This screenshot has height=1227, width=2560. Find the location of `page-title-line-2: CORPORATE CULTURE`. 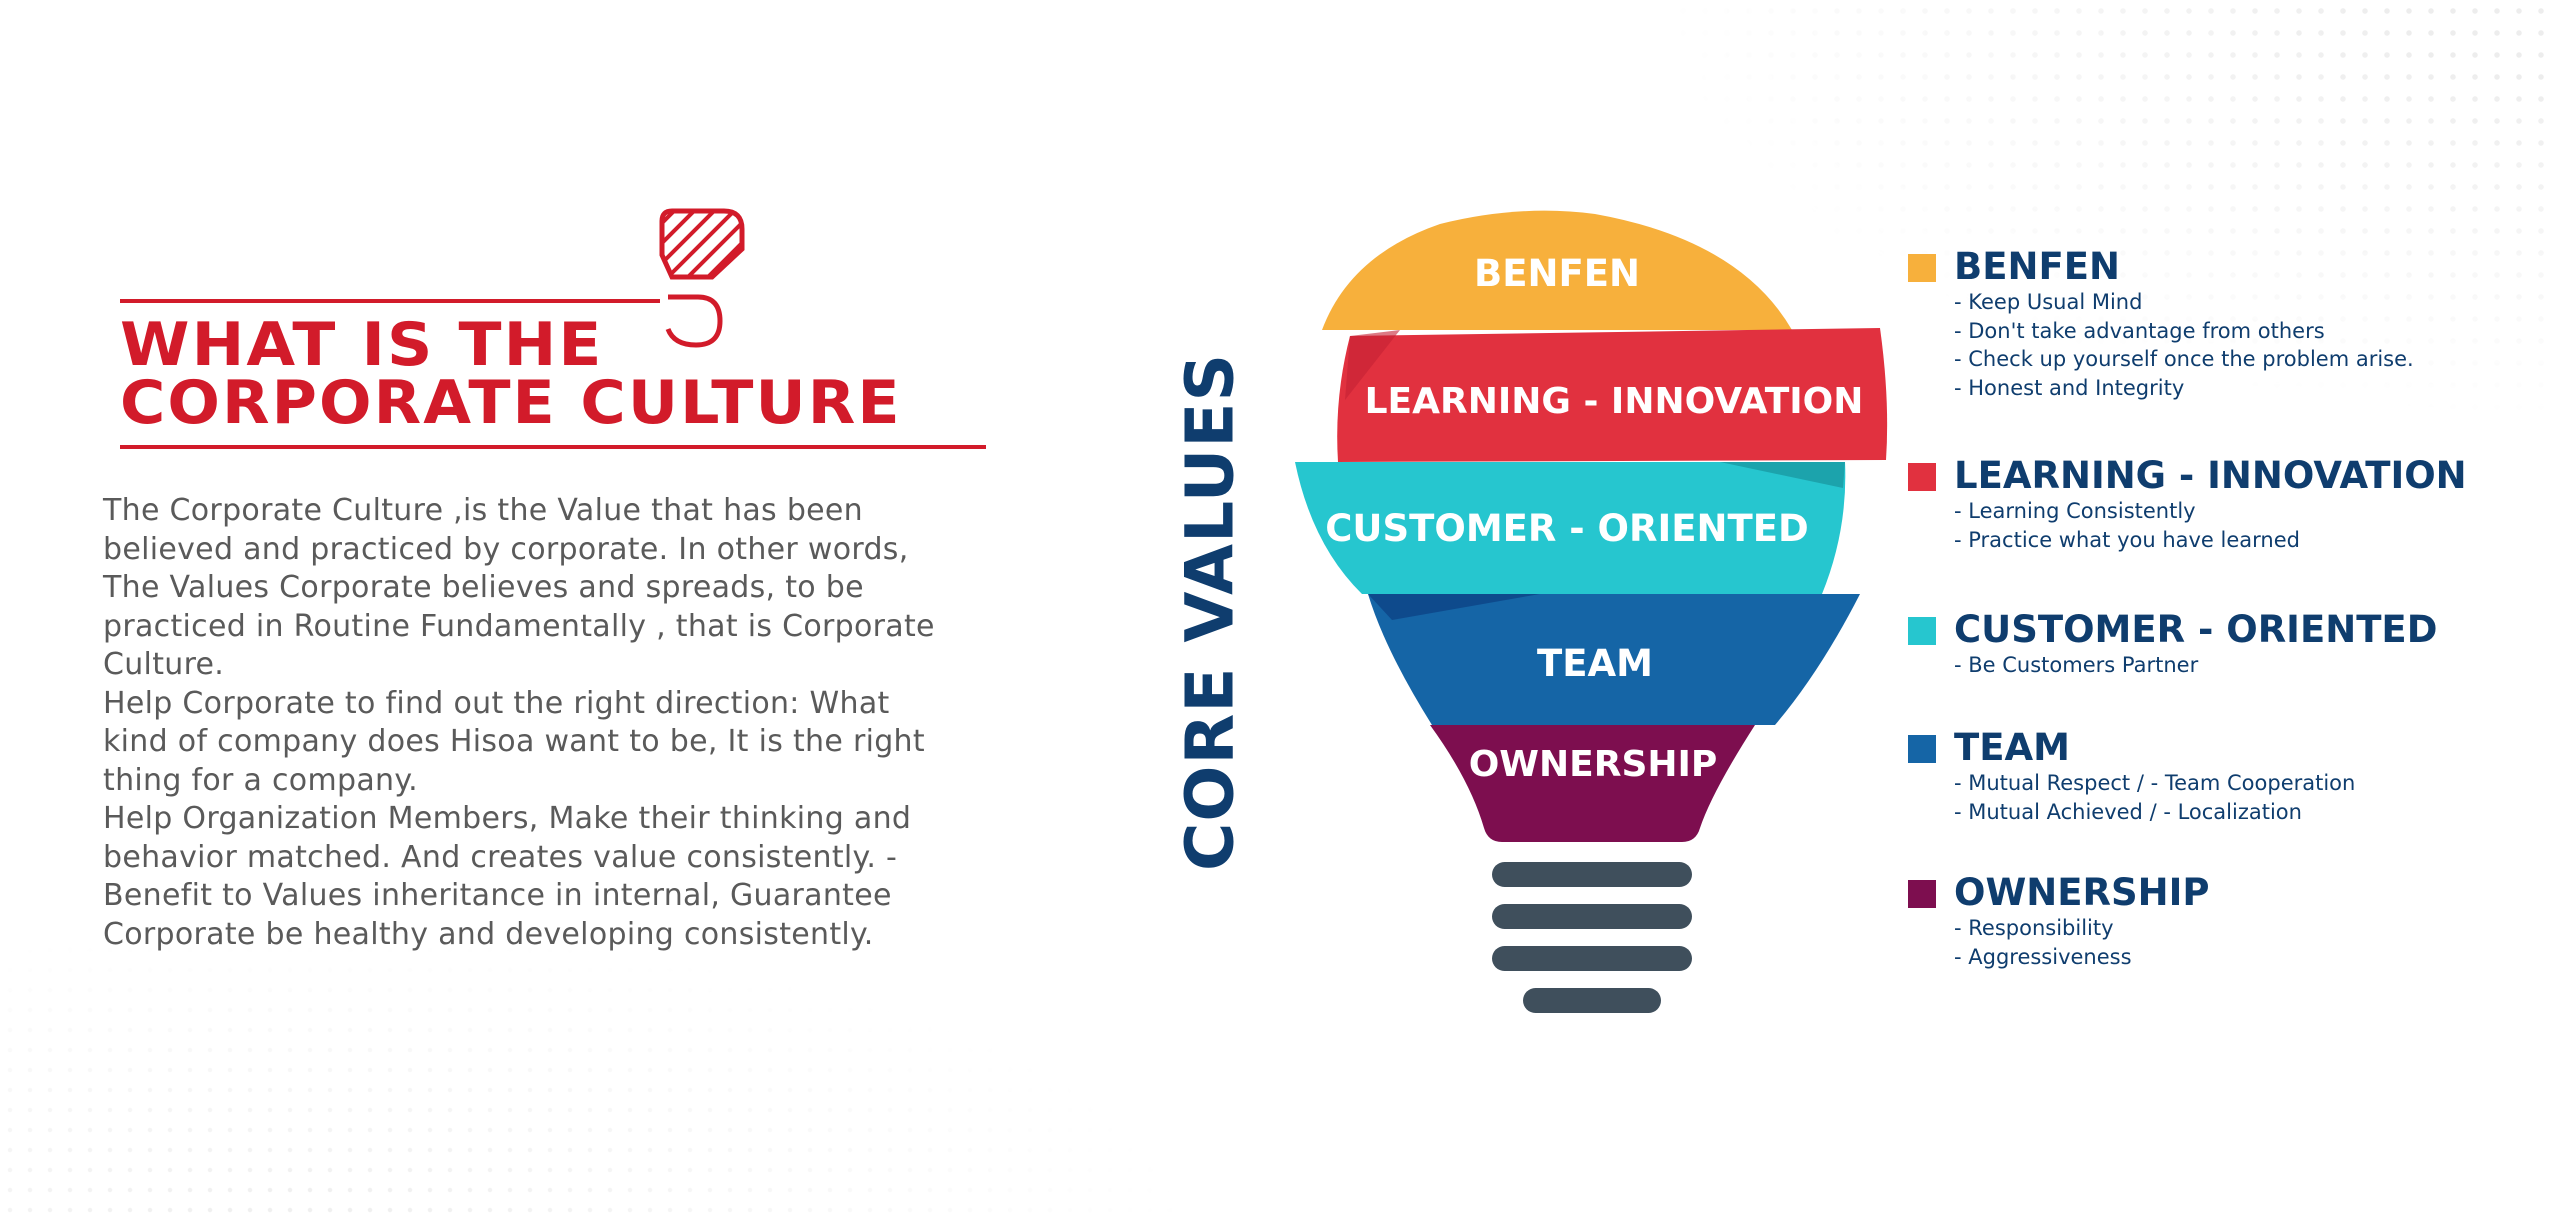

page-title-line-2: CORPORATE CULTURE is located at coordinates (511, 403).